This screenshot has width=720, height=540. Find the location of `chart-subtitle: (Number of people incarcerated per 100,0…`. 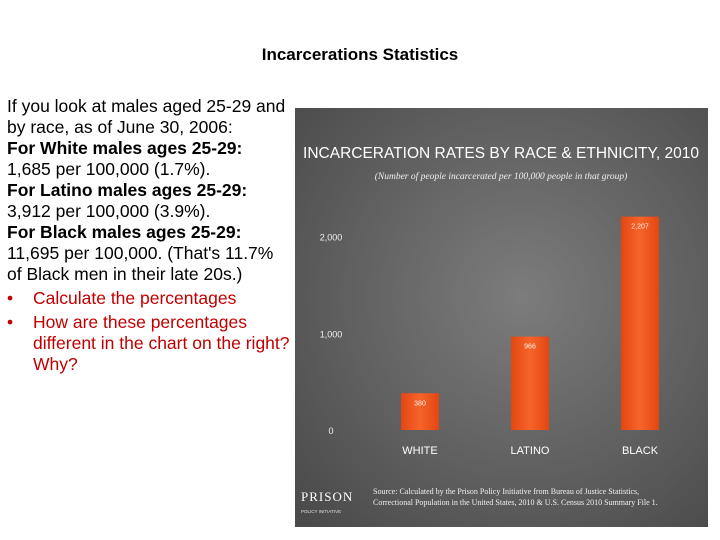

chart-subtitle: (Number of people incarcerated per 100,0… is located at coordinates (501, 176).